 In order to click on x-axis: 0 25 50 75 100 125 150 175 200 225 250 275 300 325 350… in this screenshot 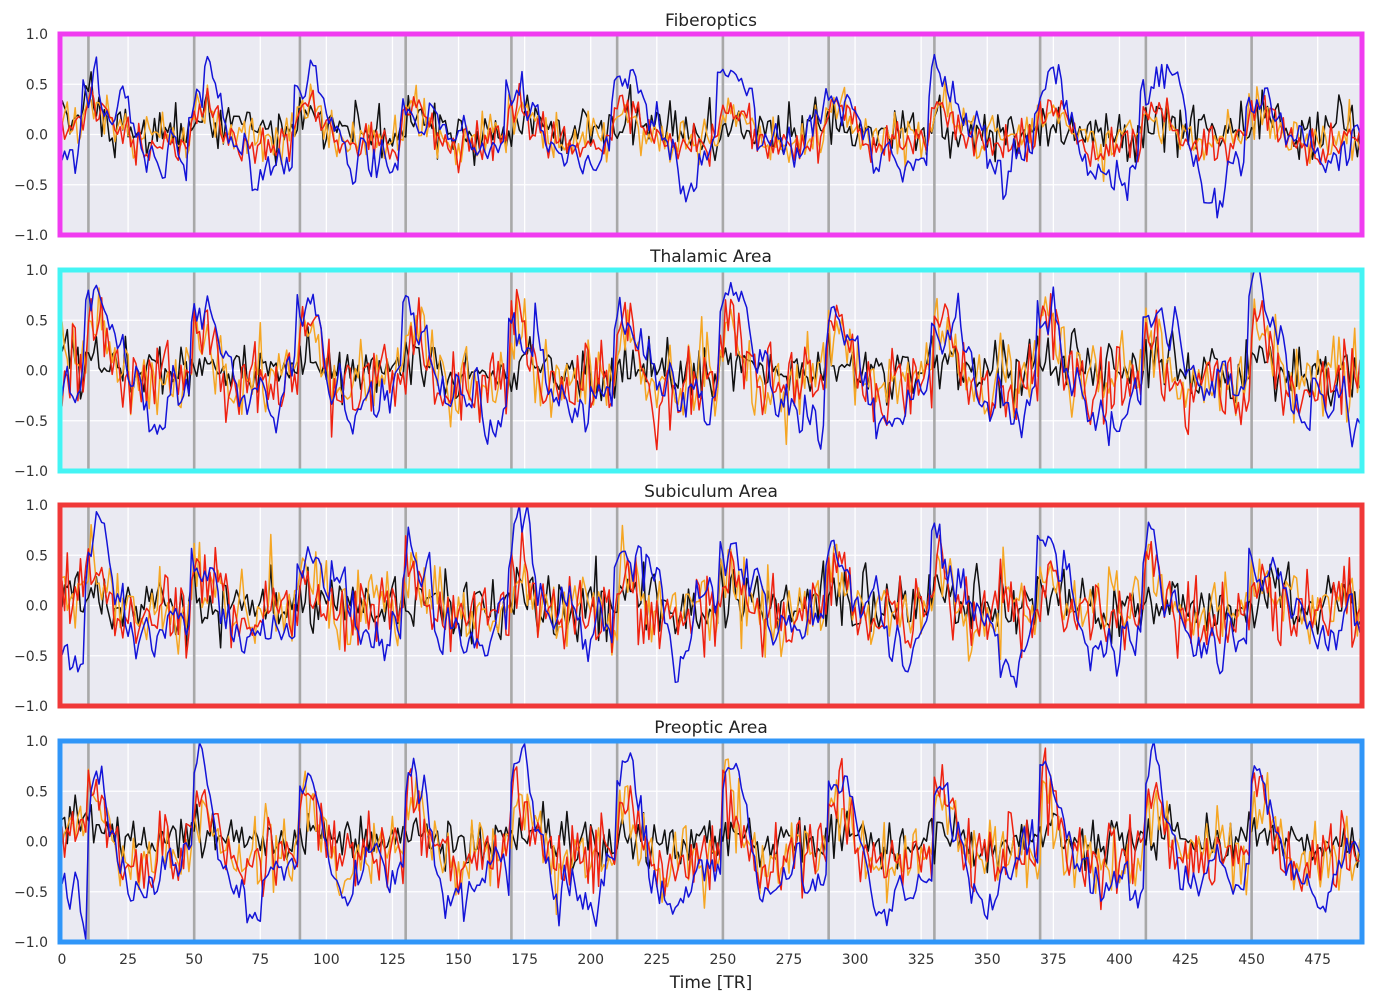, I will do `click(695, 960)`.